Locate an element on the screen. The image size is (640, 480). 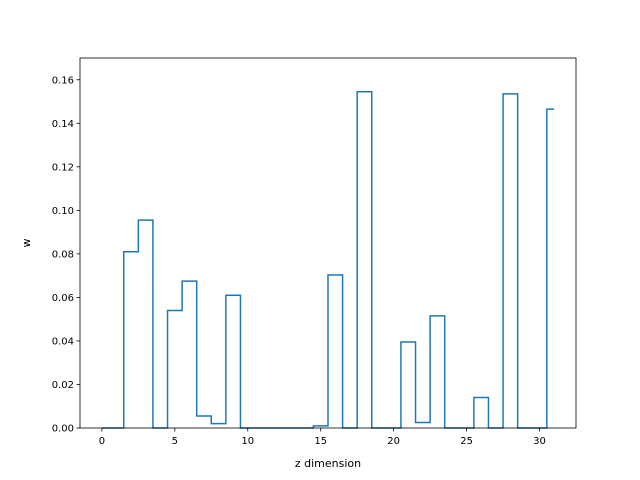
y-tick-label: 0.14 is located at coordinates (63, 124).